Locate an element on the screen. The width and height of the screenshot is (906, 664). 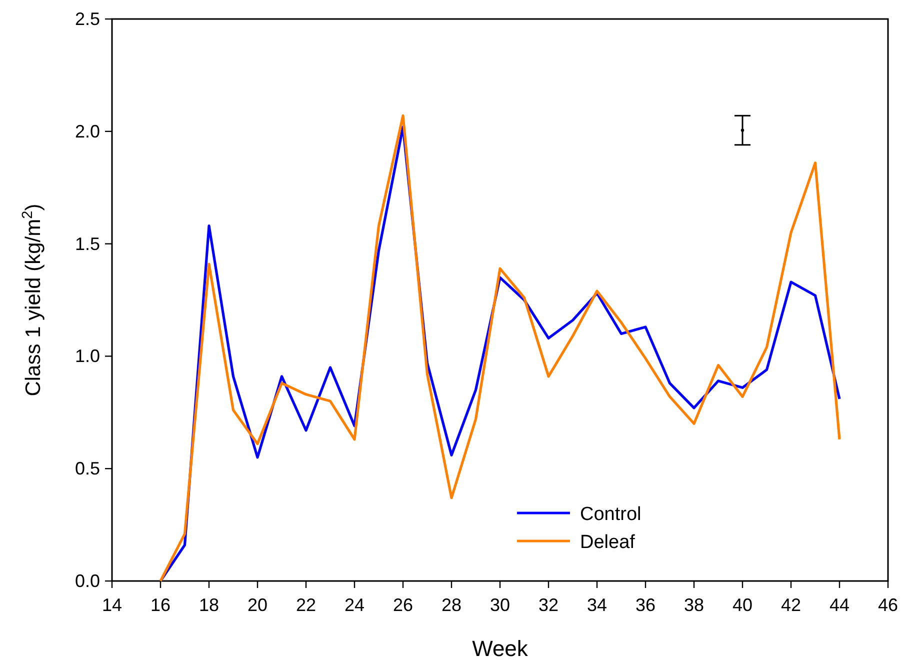
x-tick-label: 26 is located at coordinates (403, 605).